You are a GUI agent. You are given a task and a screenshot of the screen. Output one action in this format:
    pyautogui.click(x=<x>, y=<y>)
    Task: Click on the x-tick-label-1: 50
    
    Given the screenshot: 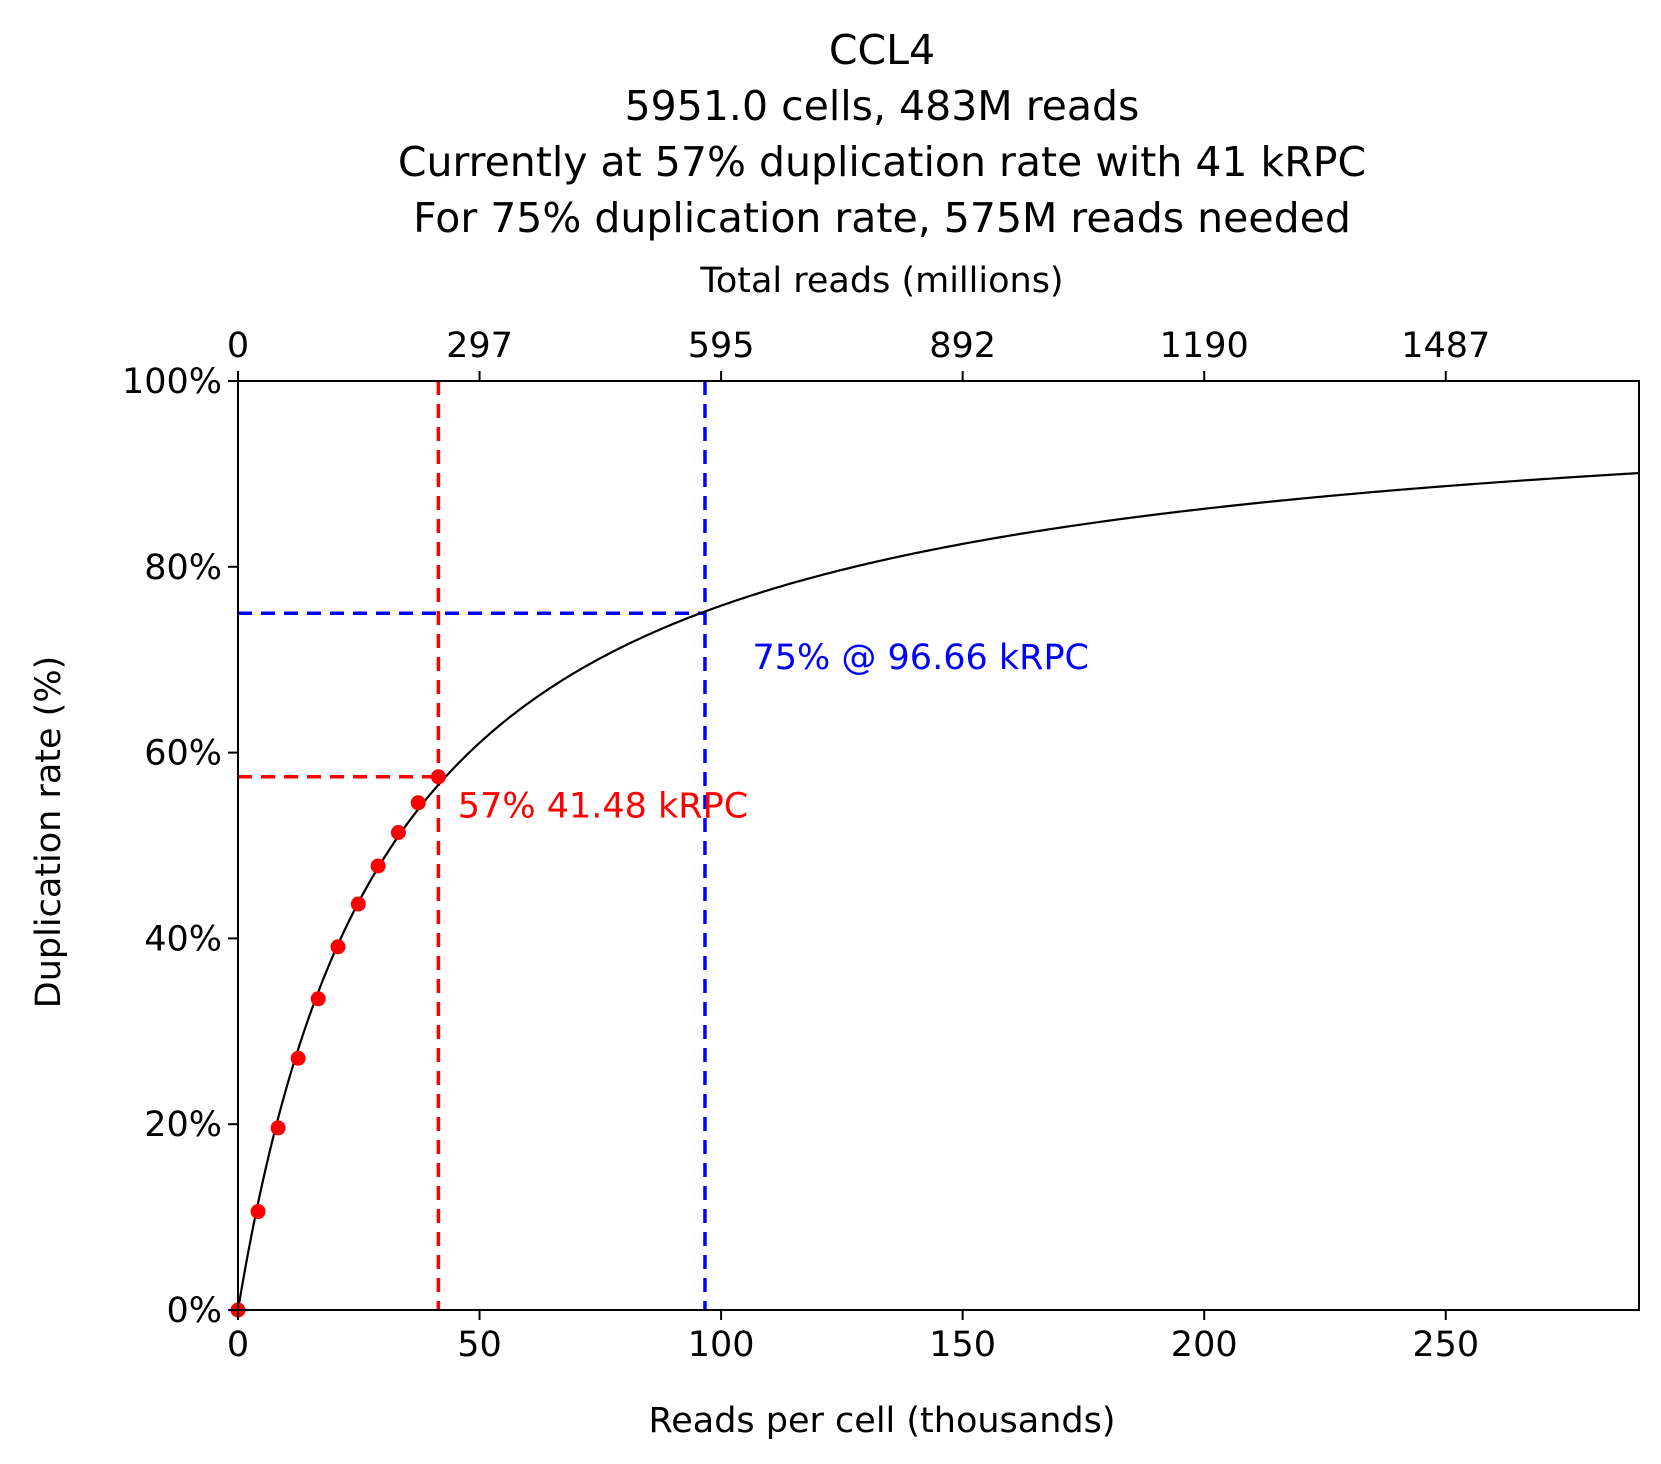 What is the action you would take?
    pyautogui.click(x=479, y=1345)
    